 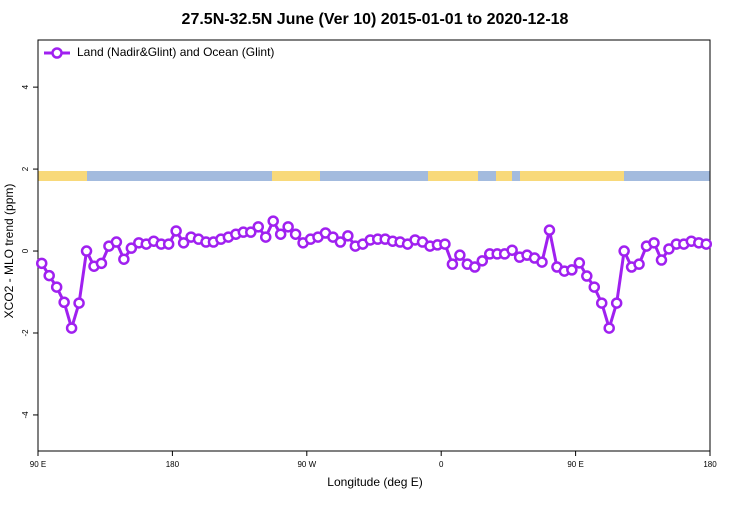 What do you see at coordinates (306, 464) in the screenshot?
I see `x-tick-label: 90 W` at bounding box center [306, 464].